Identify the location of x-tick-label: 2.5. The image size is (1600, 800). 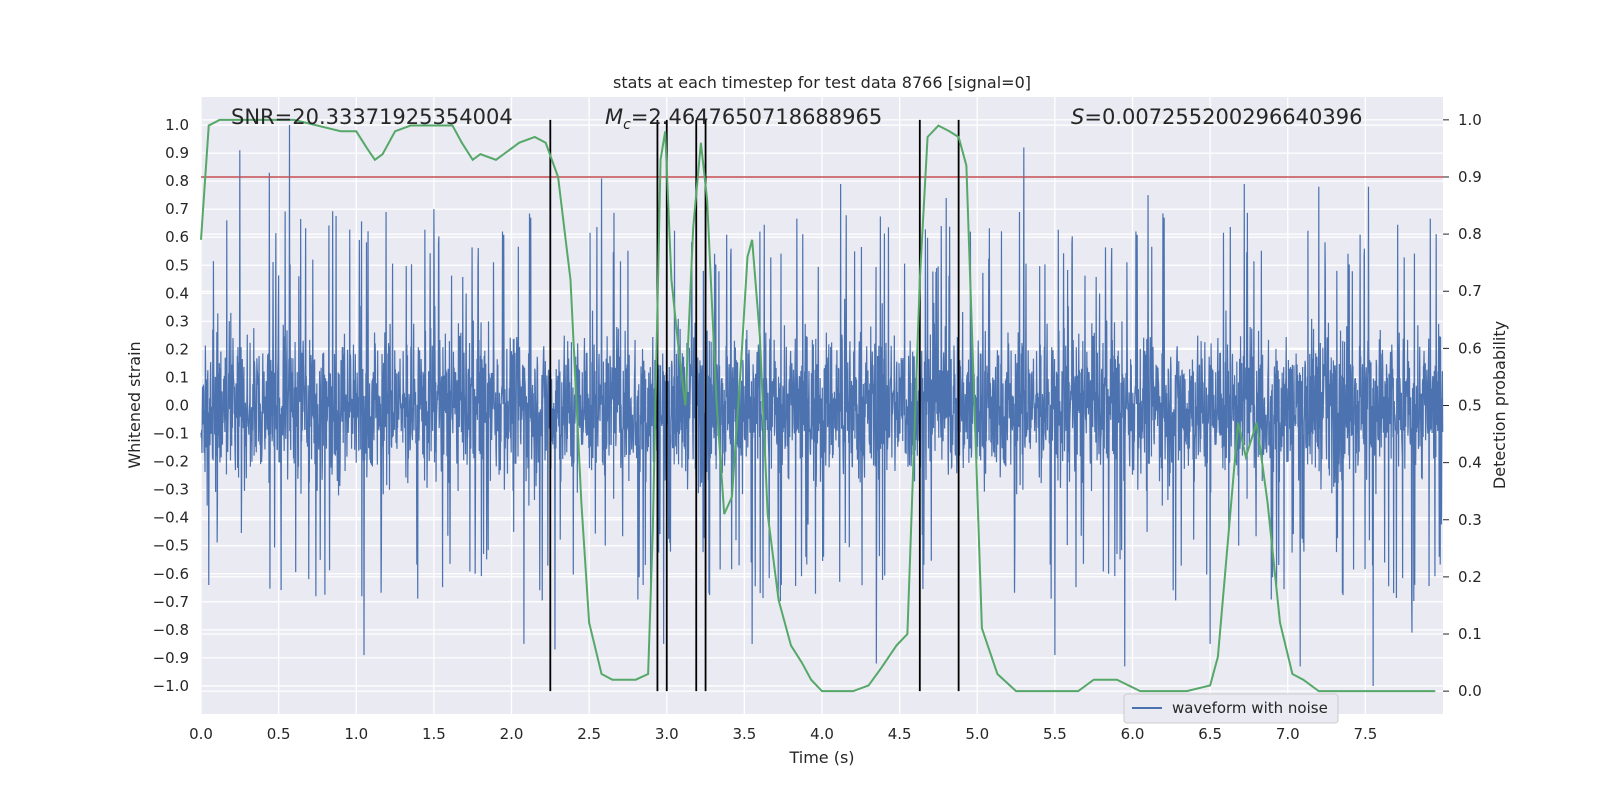
(589, 734).